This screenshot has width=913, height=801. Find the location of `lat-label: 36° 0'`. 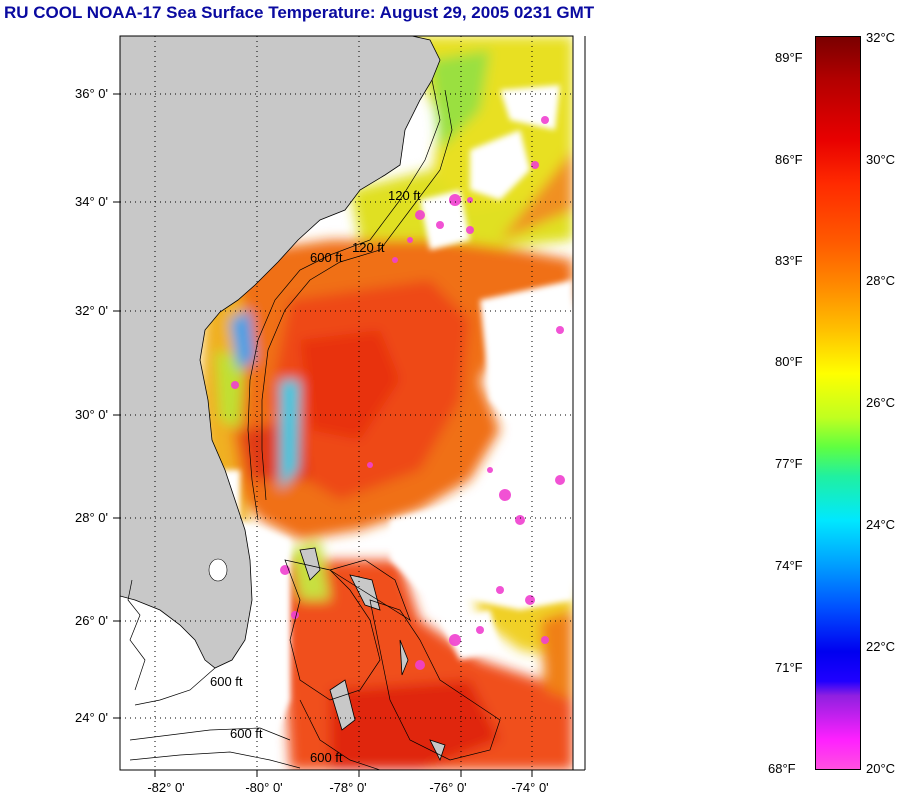

lat-label: 36° 0' is located at coordinates (91, 93).